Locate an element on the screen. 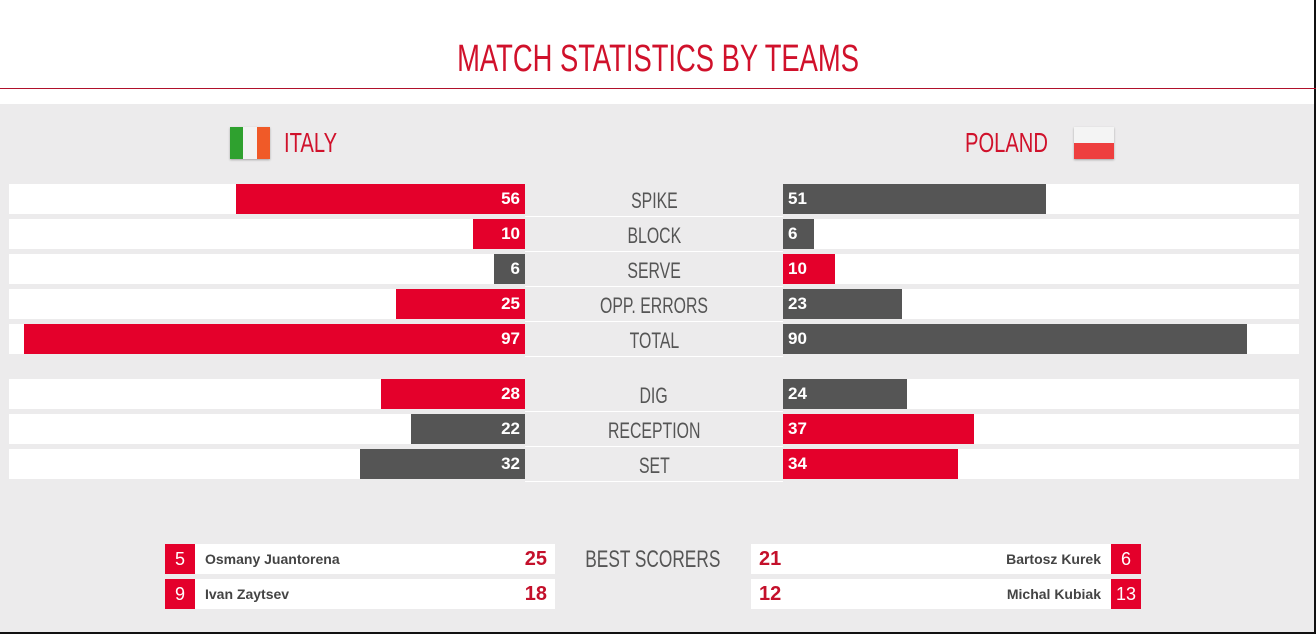 This screenshot has width=1316, height=634. stat-label: OPP. ERRORS is located at coordinates (653, 305).